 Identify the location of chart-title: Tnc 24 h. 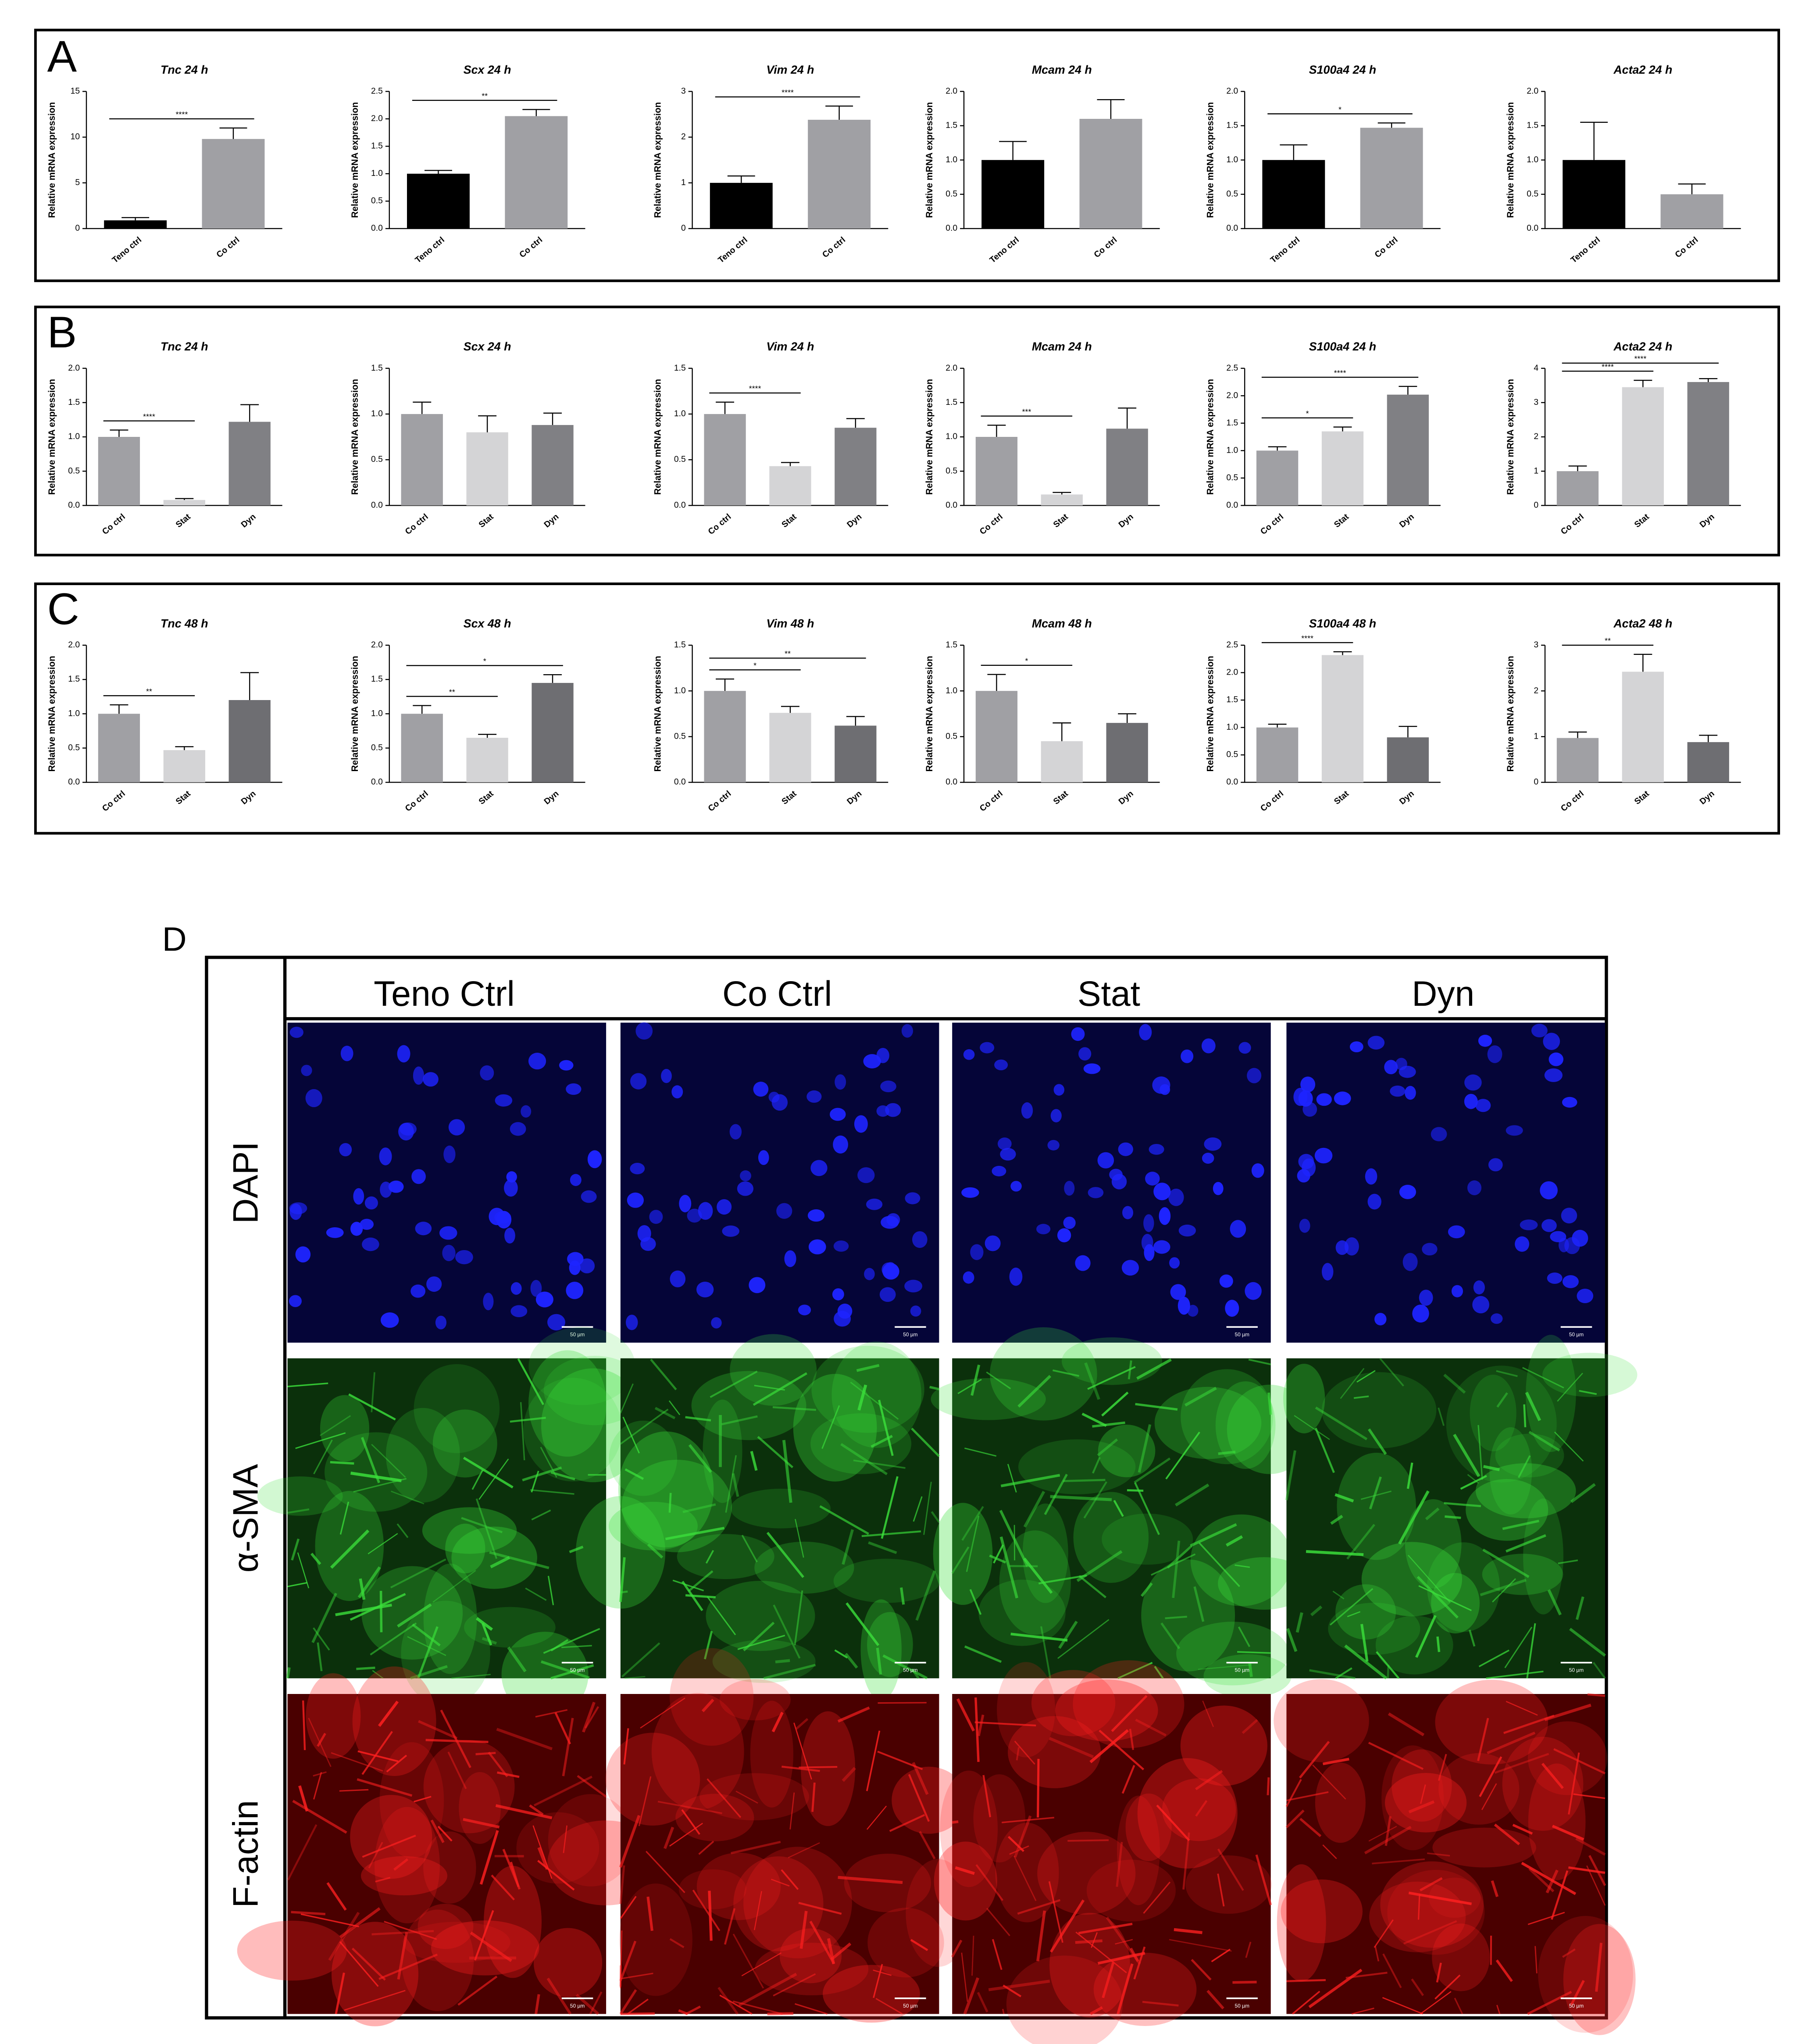
(184, 69).